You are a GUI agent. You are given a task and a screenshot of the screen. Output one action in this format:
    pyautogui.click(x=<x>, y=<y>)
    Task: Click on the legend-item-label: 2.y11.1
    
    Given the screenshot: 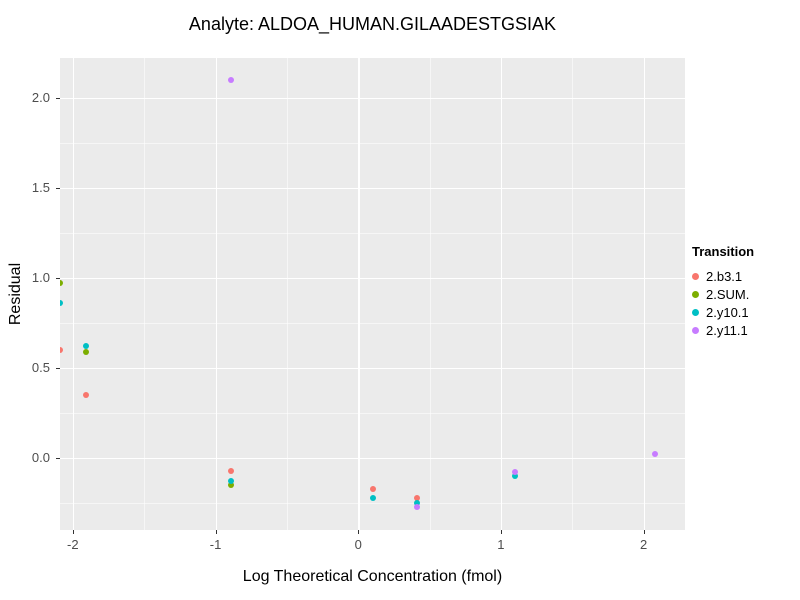 What is the action you would take?
    pyautogui.click(x=727, y=330)
    